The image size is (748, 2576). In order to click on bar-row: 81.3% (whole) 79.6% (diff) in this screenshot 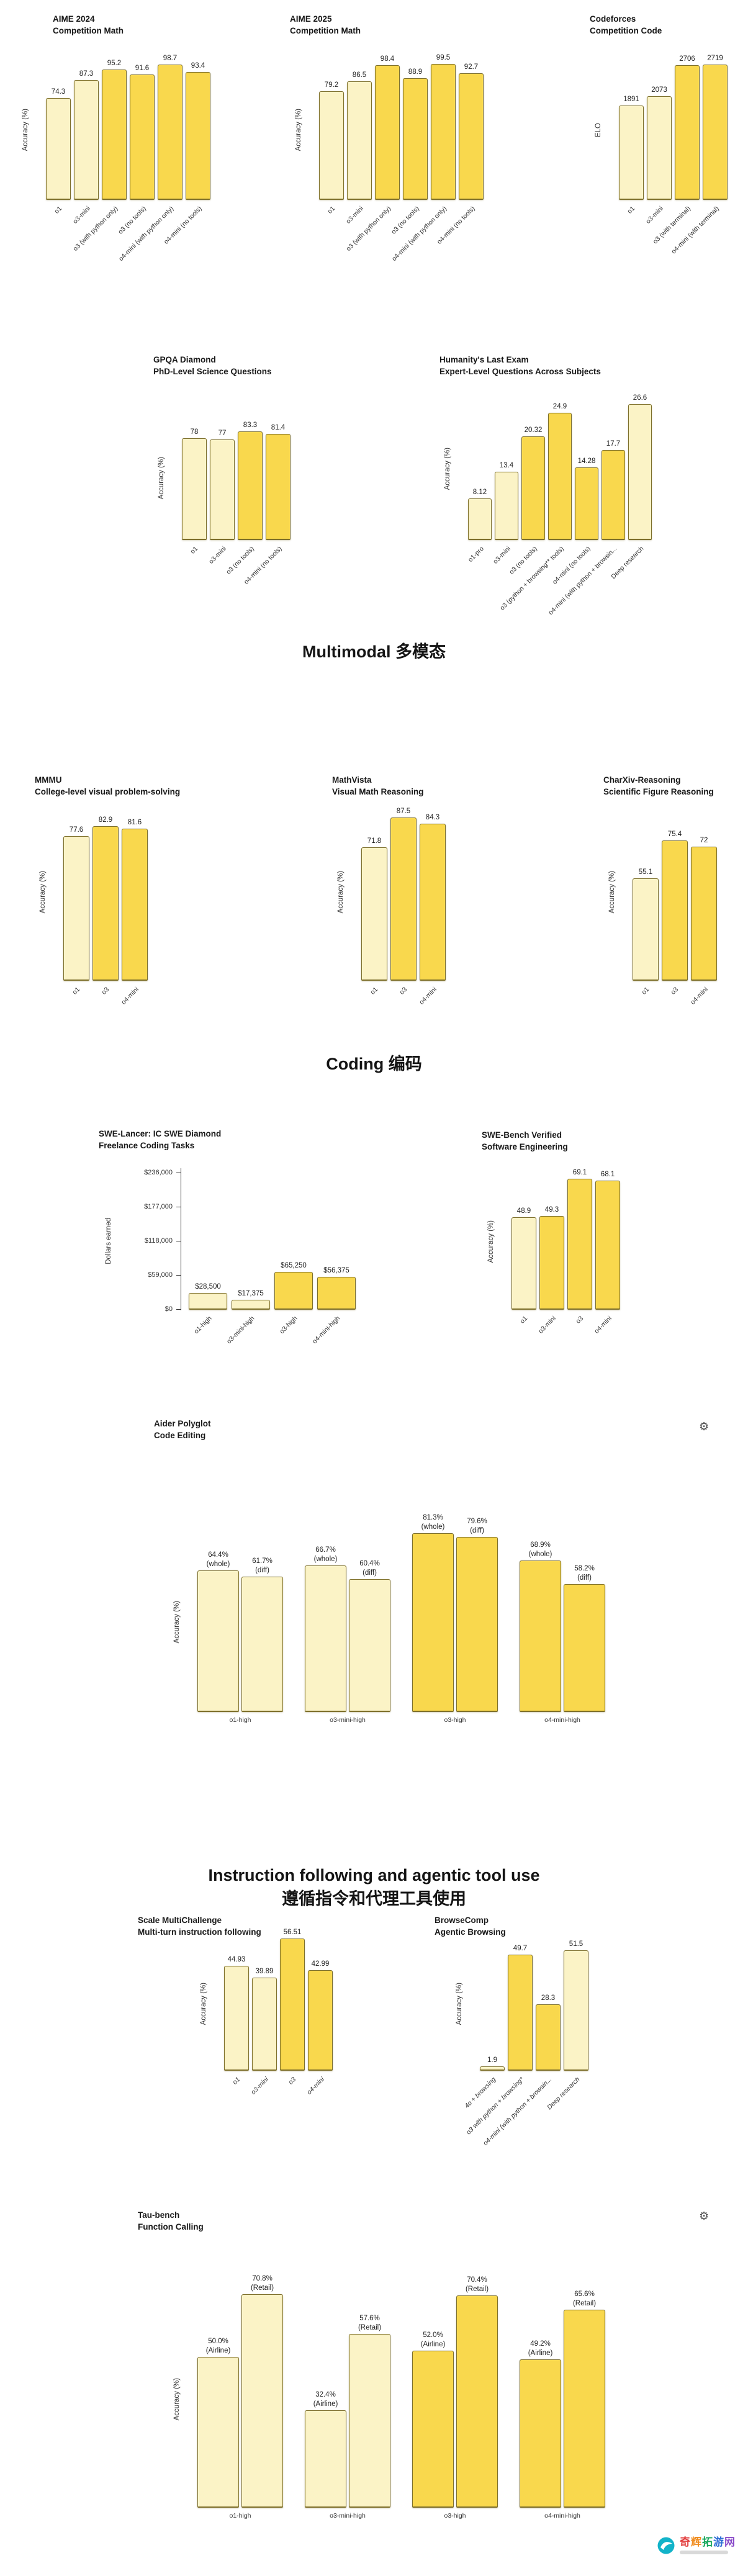, I will do `click(455, 1613)`.